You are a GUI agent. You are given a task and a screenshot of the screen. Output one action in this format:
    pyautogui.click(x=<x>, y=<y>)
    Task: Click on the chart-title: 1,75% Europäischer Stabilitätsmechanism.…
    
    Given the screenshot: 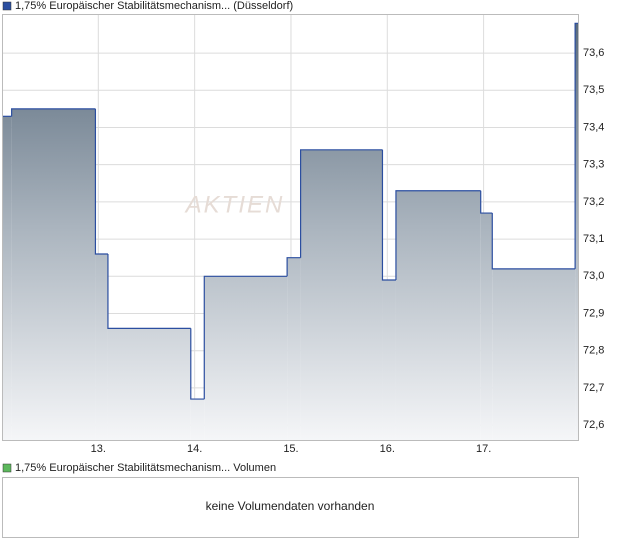 What is the action you would take?
    pyautogui.click(x=154, y=6)
    